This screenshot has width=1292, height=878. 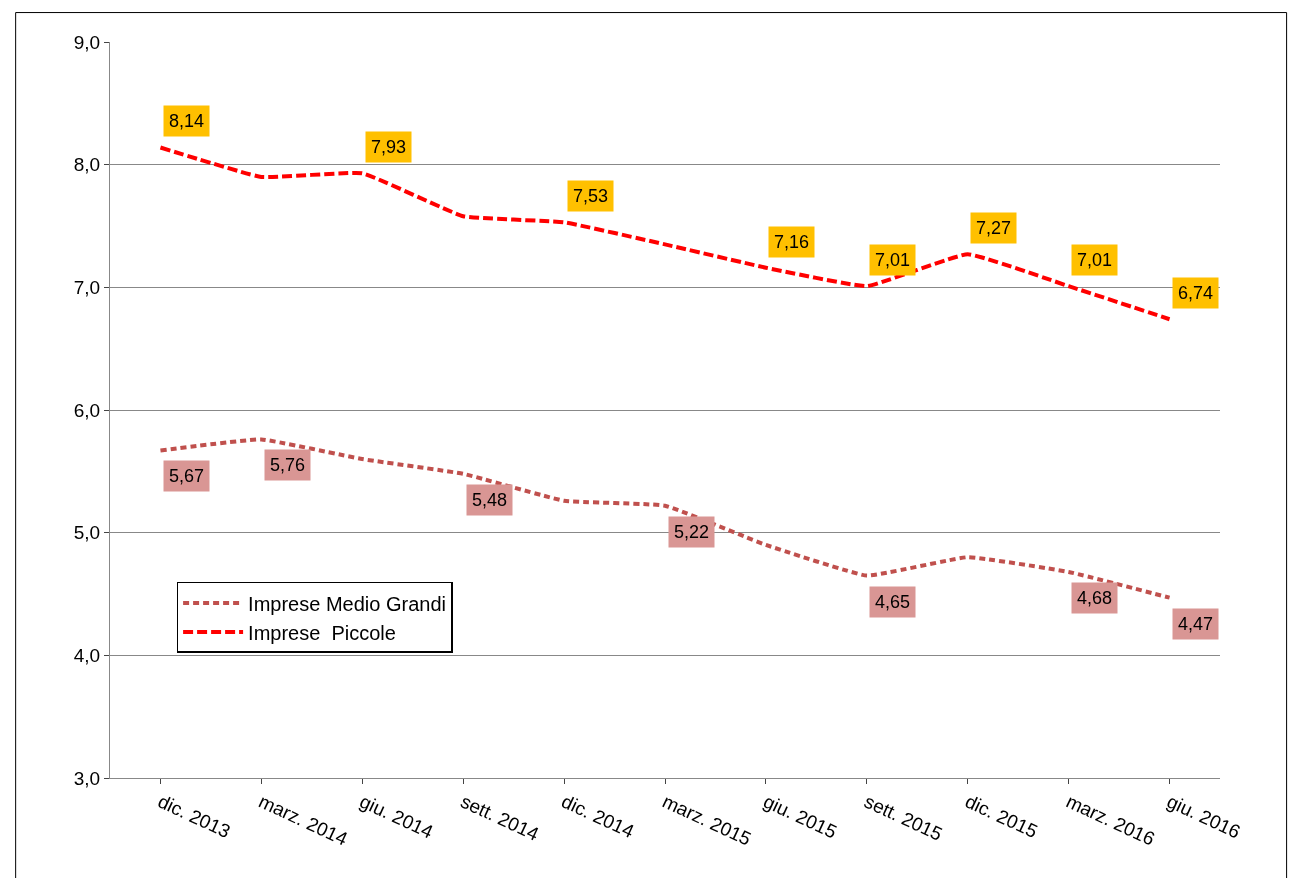 I want to click on x-tick-label: marz. 2014, so click(x=303, y=820).